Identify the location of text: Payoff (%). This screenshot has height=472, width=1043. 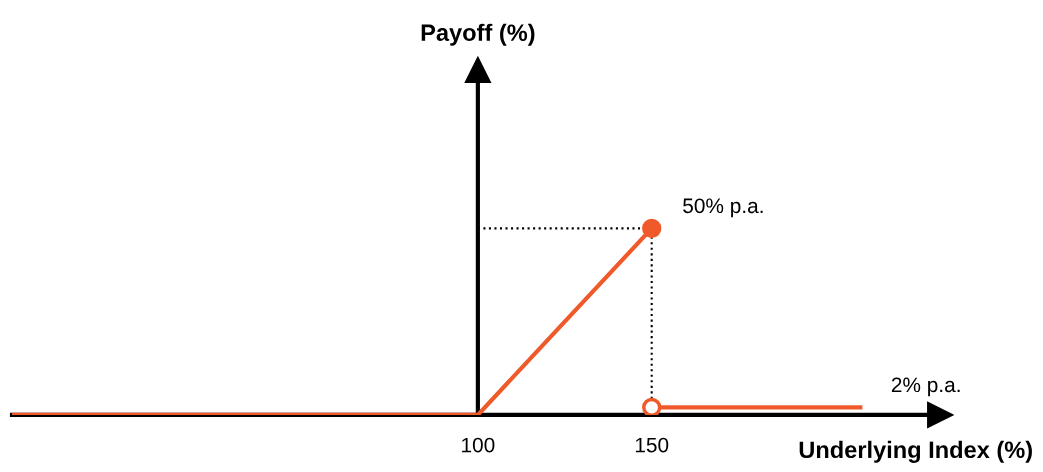
(478, 34).